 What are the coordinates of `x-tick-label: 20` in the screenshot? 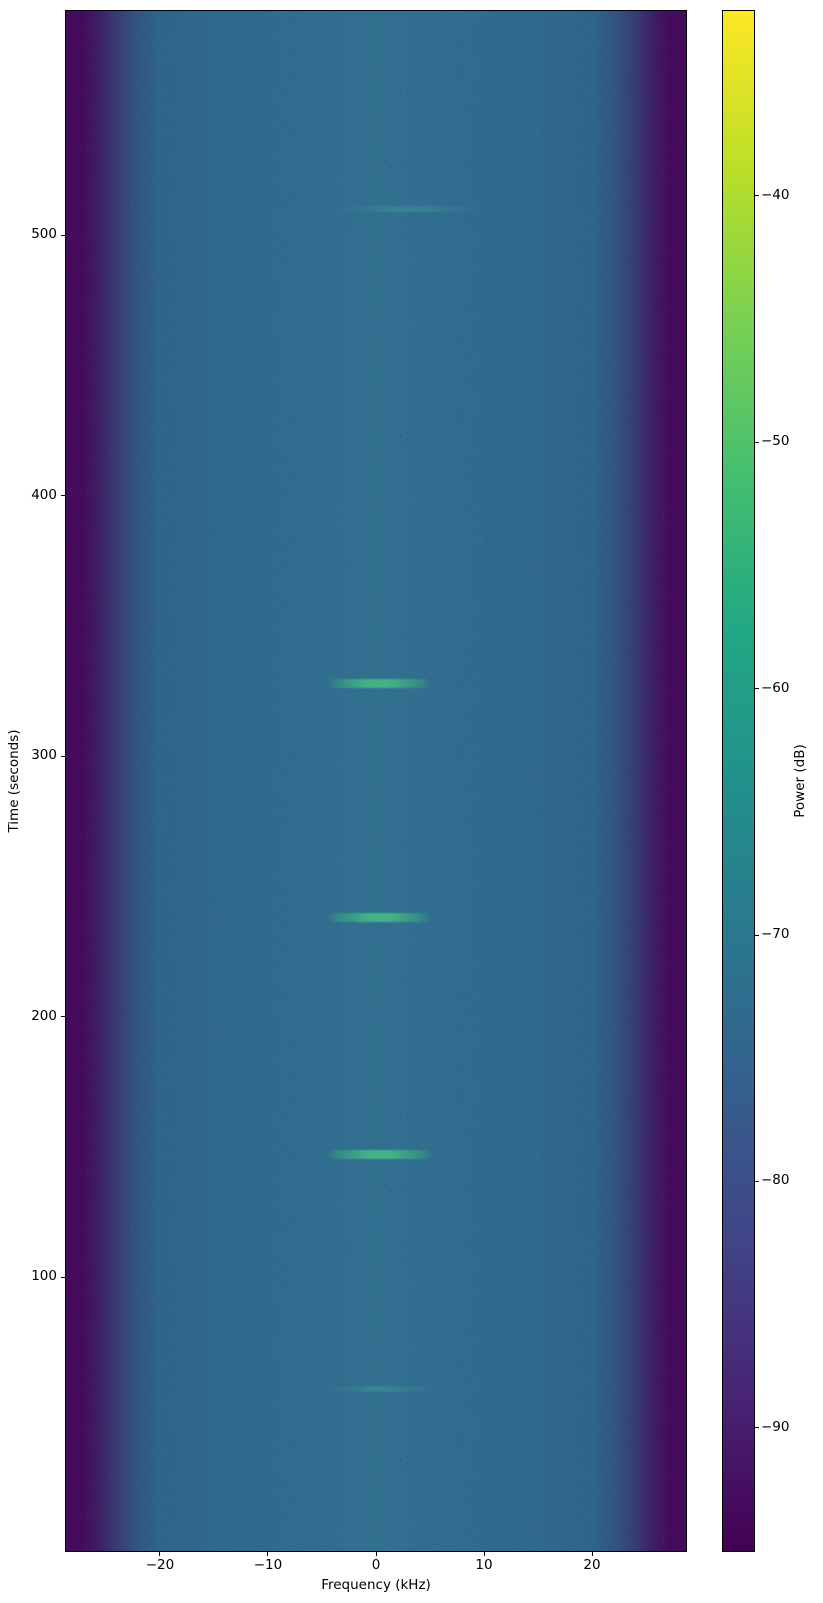 It's located at (592, 1565).